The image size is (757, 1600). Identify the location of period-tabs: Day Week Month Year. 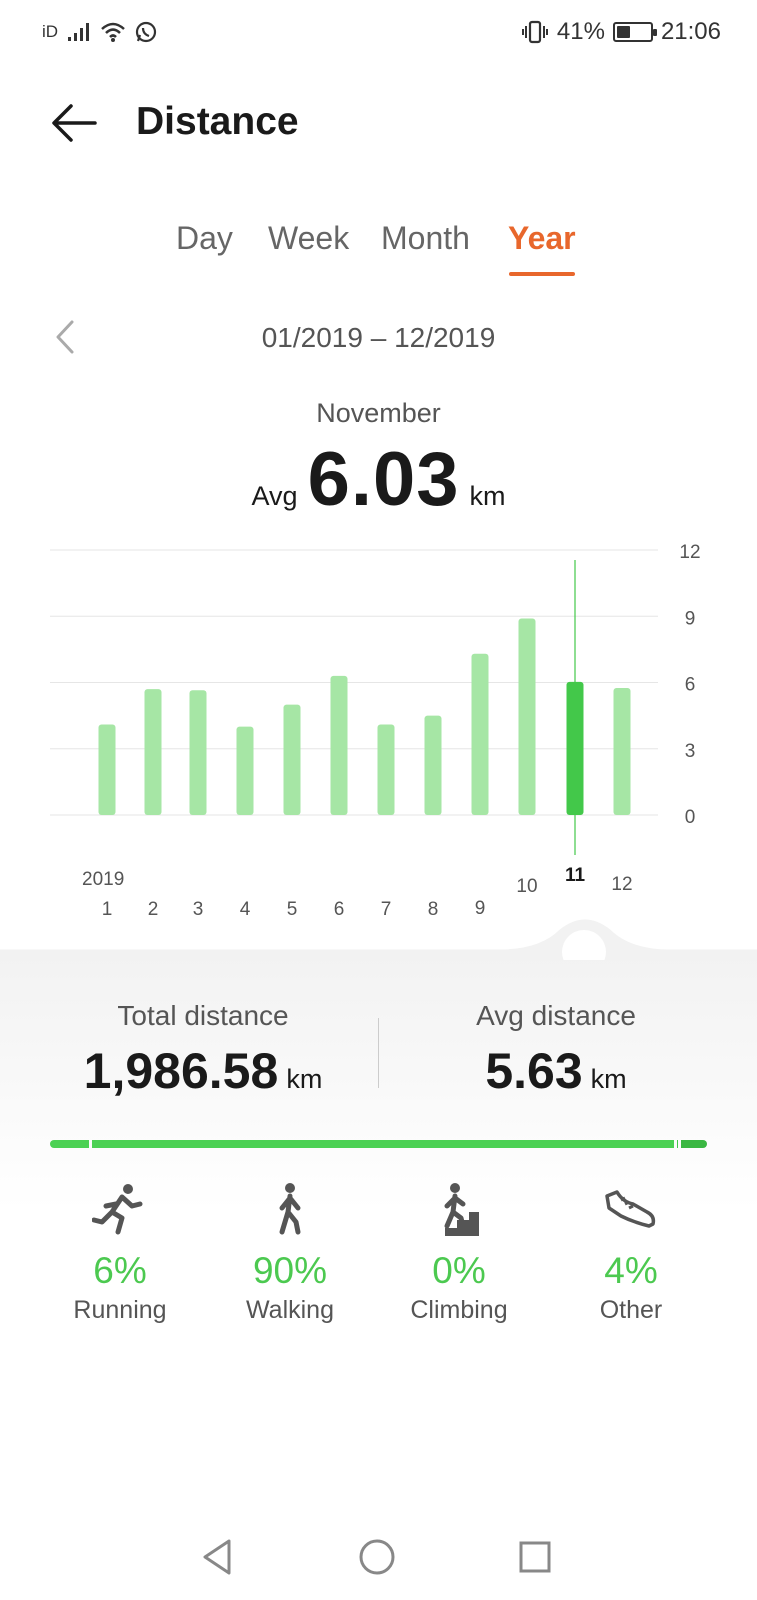
(378, 250).